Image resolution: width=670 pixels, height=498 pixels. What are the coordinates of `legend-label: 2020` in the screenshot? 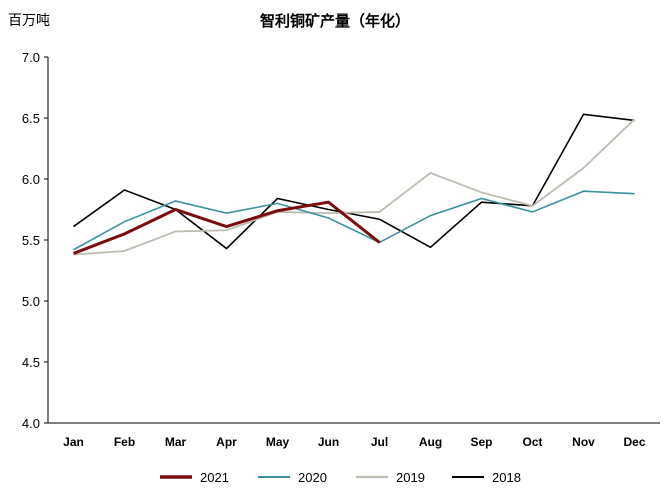 It's located at (312, 477).